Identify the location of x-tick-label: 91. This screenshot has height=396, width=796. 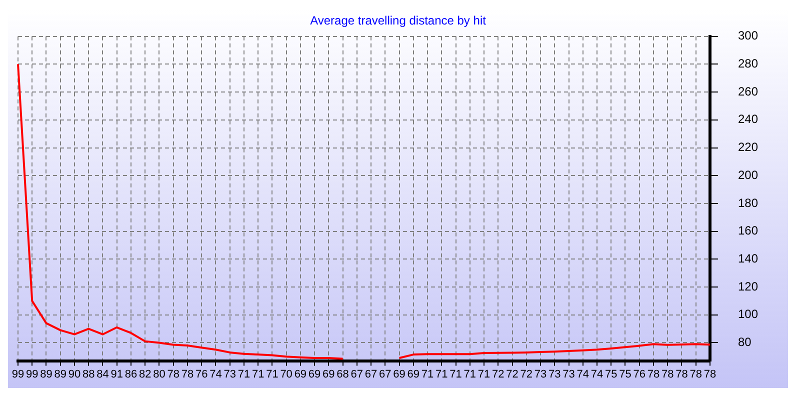
(116, 374).